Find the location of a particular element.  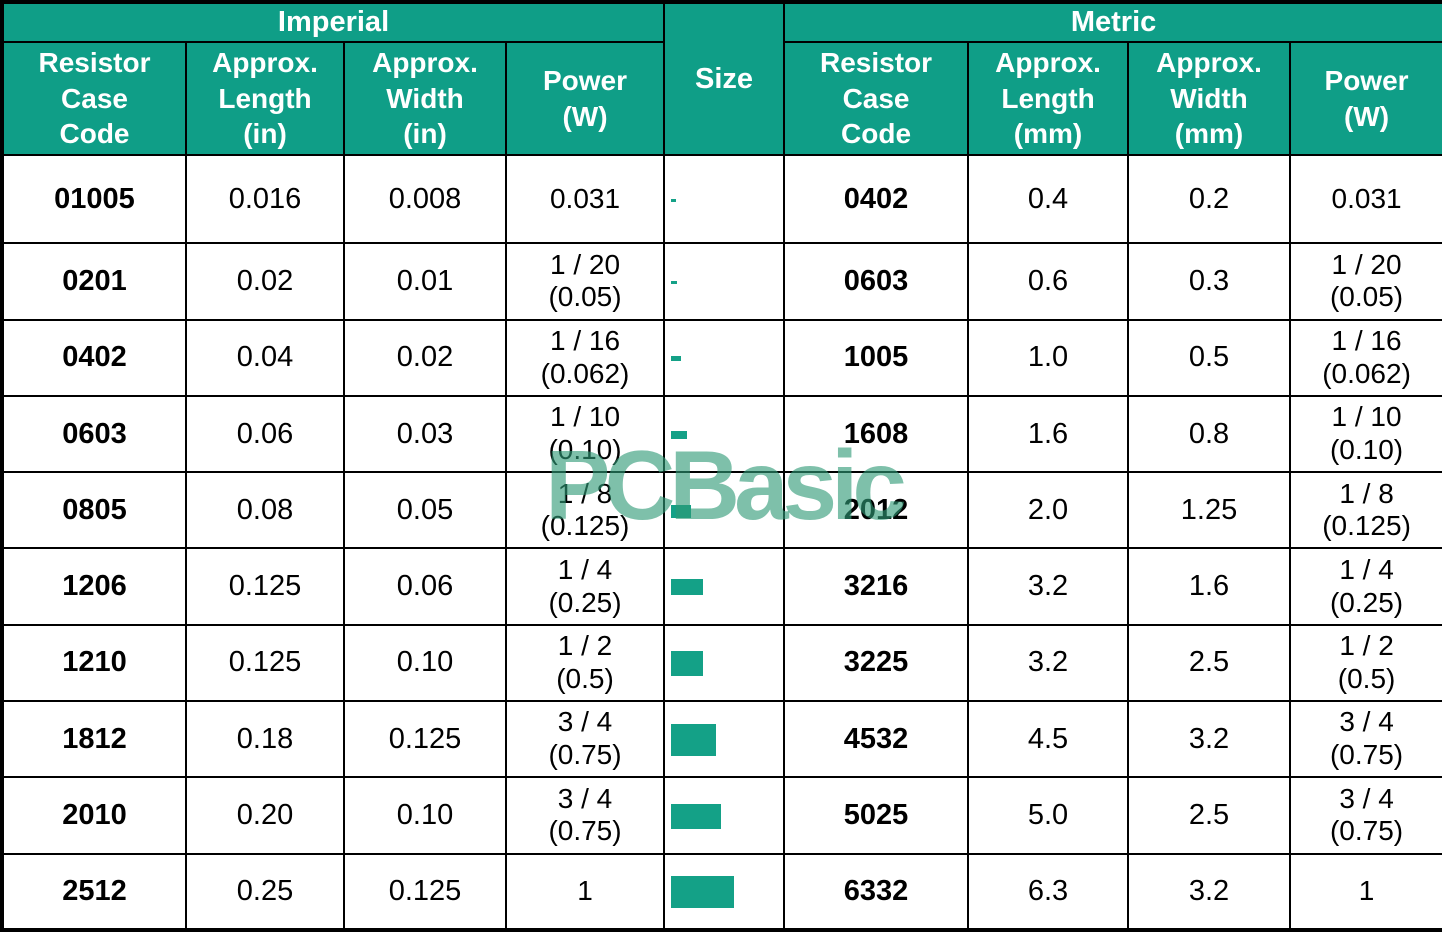

imperial-power-cell: 1 / 2 (0.5) is located at coordinates (585, 663).